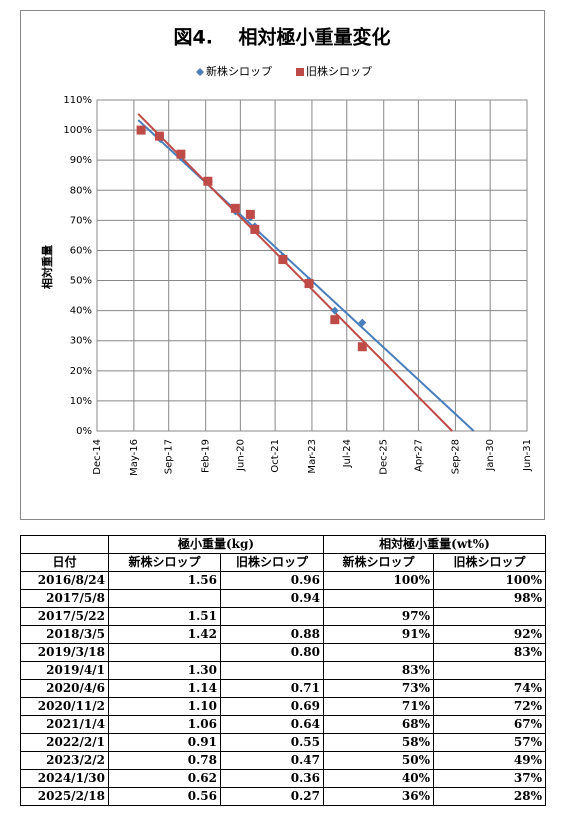 This screenshot has height=818, width=572. What do you see at coordinates (81, 341) in the screenshot?
I see `y-tick-label: 30%` at bounding box center [81, 341].